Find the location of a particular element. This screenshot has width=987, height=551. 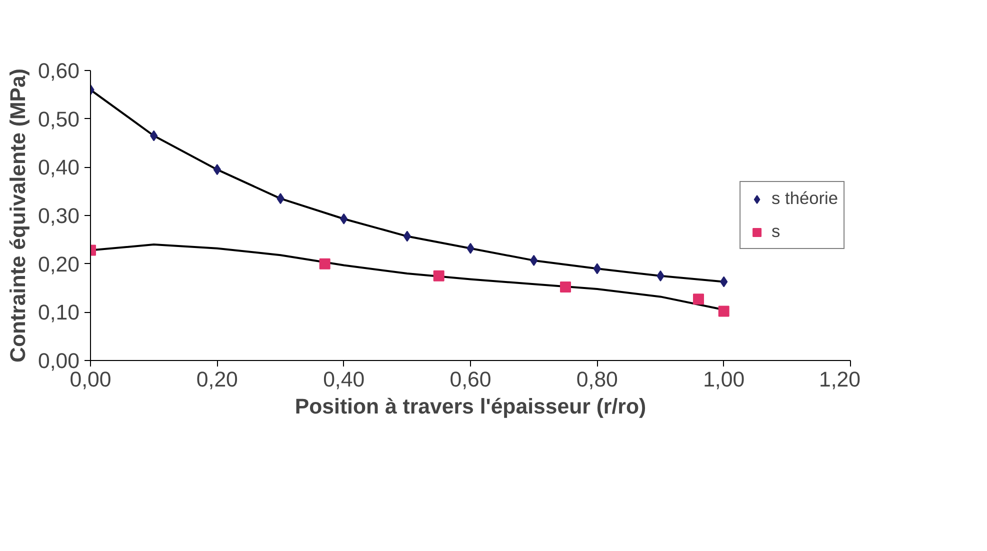

y-tick-label: 0,40 is located at coordinates (59, 168).